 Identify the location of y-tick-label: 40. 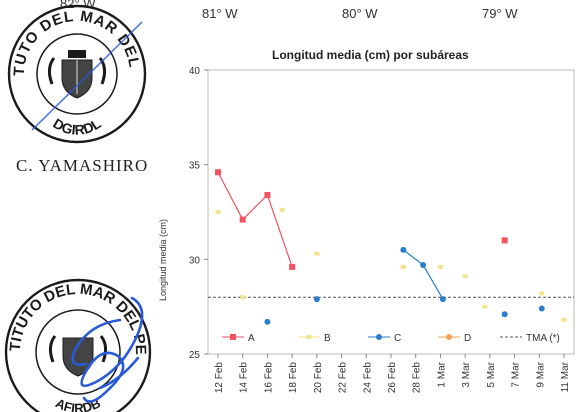
(195, 71).